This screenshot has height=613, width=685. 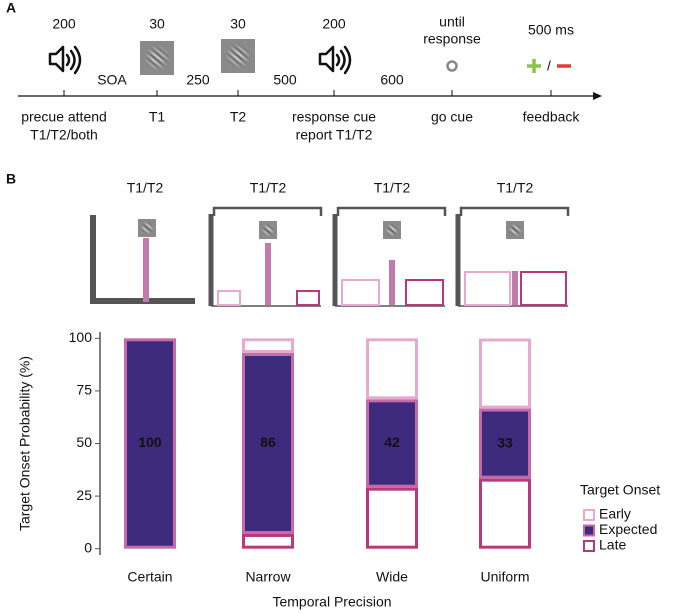 What do you see at coordinates (392, 80) in the screenshot?
I see `interval-label: 600` at bounding box center [392, 80].